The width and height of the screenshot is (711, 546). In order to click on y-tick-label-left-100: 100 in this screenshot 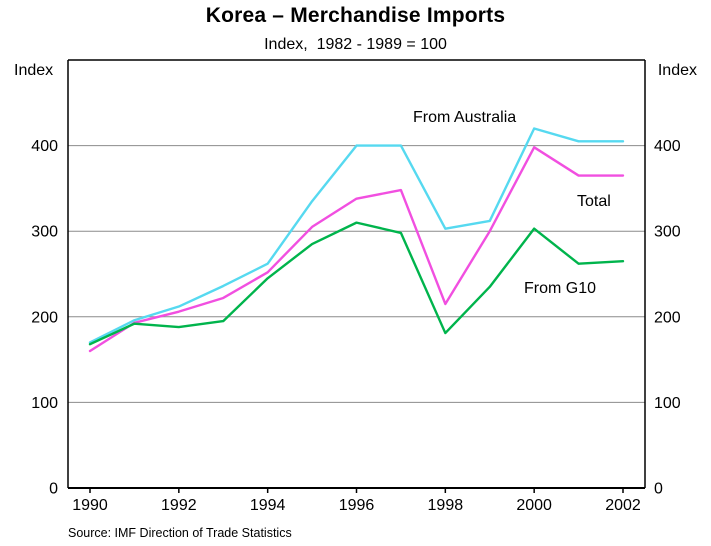, I will do `click(44, 403)`.